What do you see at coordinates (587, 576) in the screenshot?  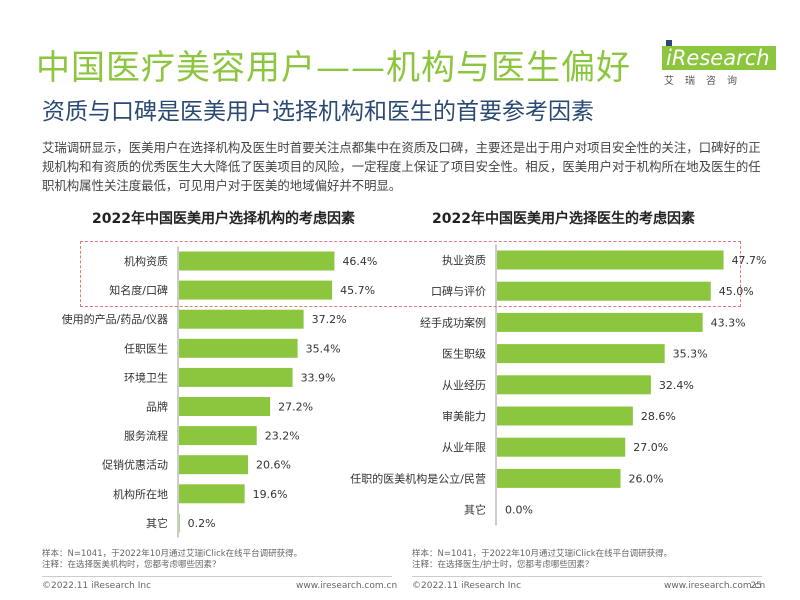 I see `footer-divider-right` at bounding box center [587, 576].